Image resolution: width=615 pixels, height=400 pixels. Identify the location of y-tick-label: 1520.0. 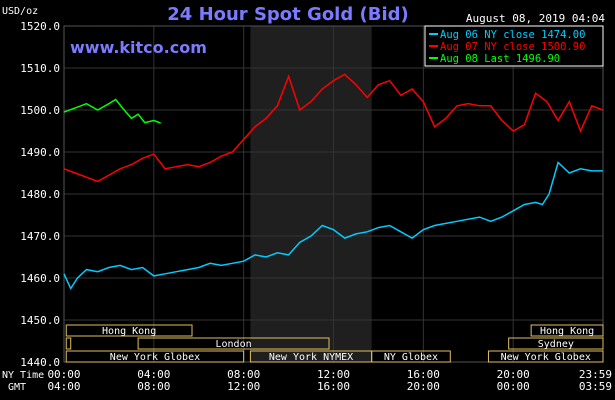
(40, 26).